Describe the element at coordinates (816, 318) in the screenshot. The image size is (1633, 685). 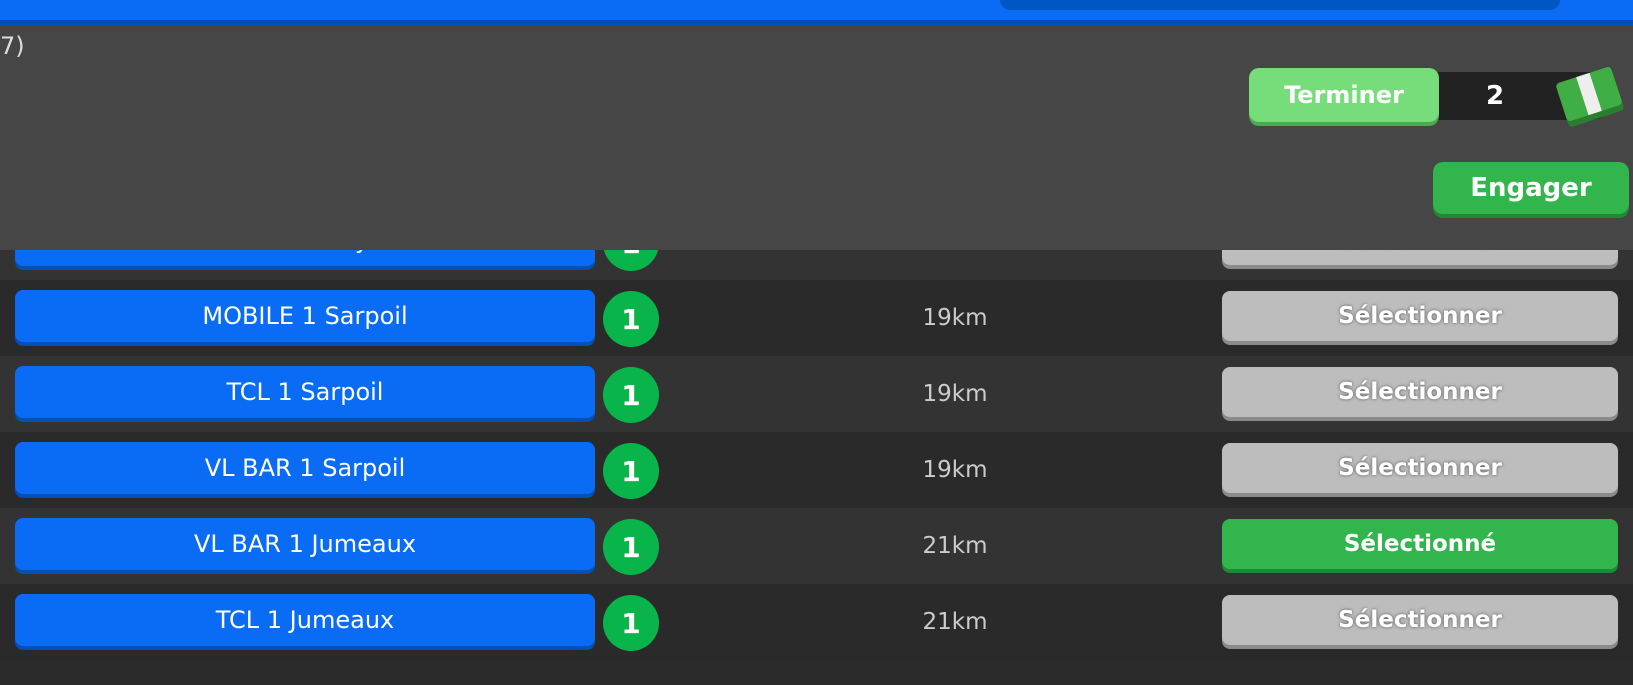
I see `table-row: MOBILE 1 Sarpoil 1 19km Sélectionner` at that location.